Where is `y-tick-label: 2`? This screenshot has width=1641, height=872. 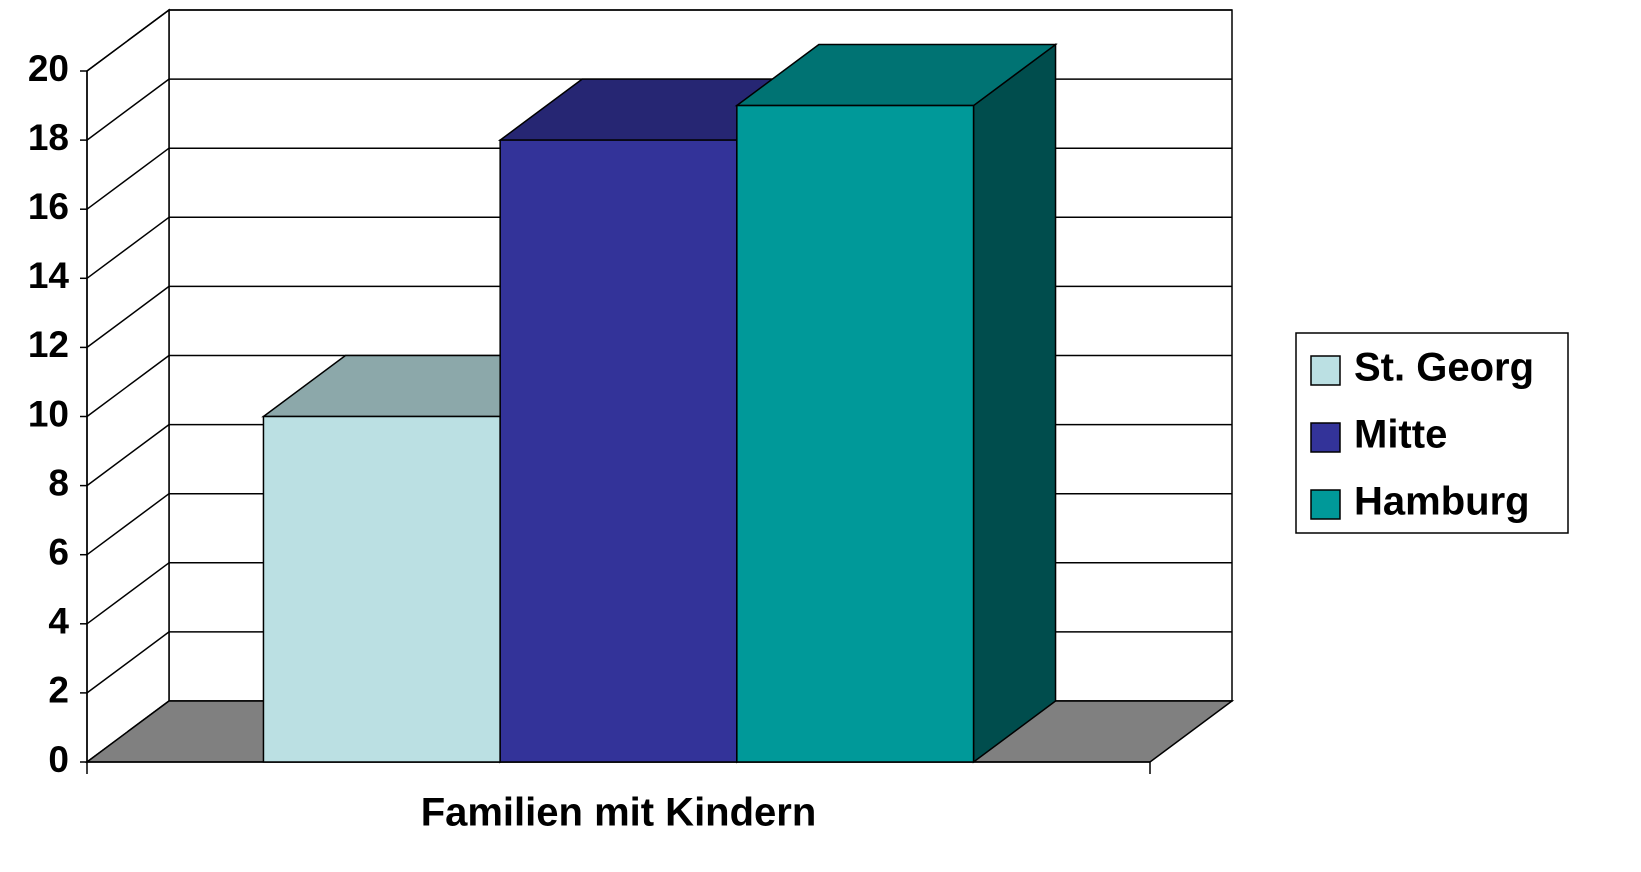
y-tick-label: 2 is located at coordinates (58, 690).